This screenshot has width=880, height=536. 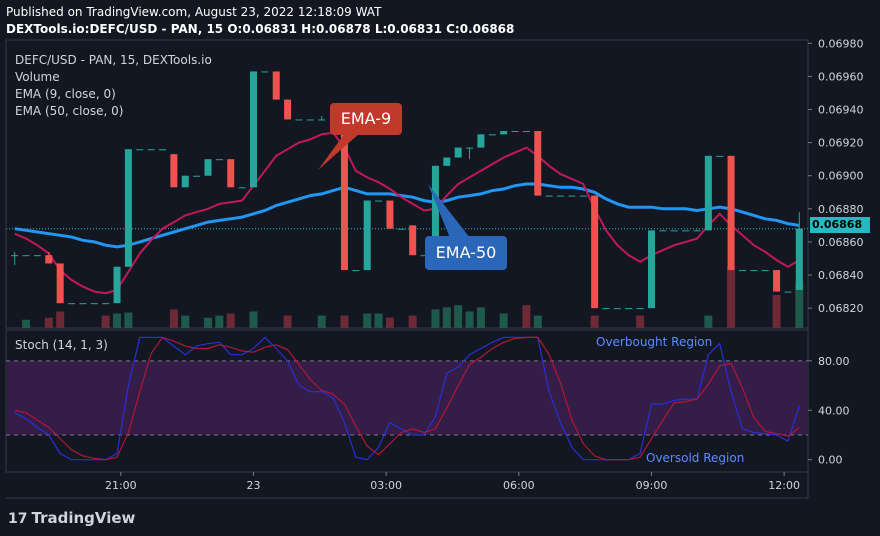 I want to click on price-tick-label: 0.06900, so click(x=841, y=176).